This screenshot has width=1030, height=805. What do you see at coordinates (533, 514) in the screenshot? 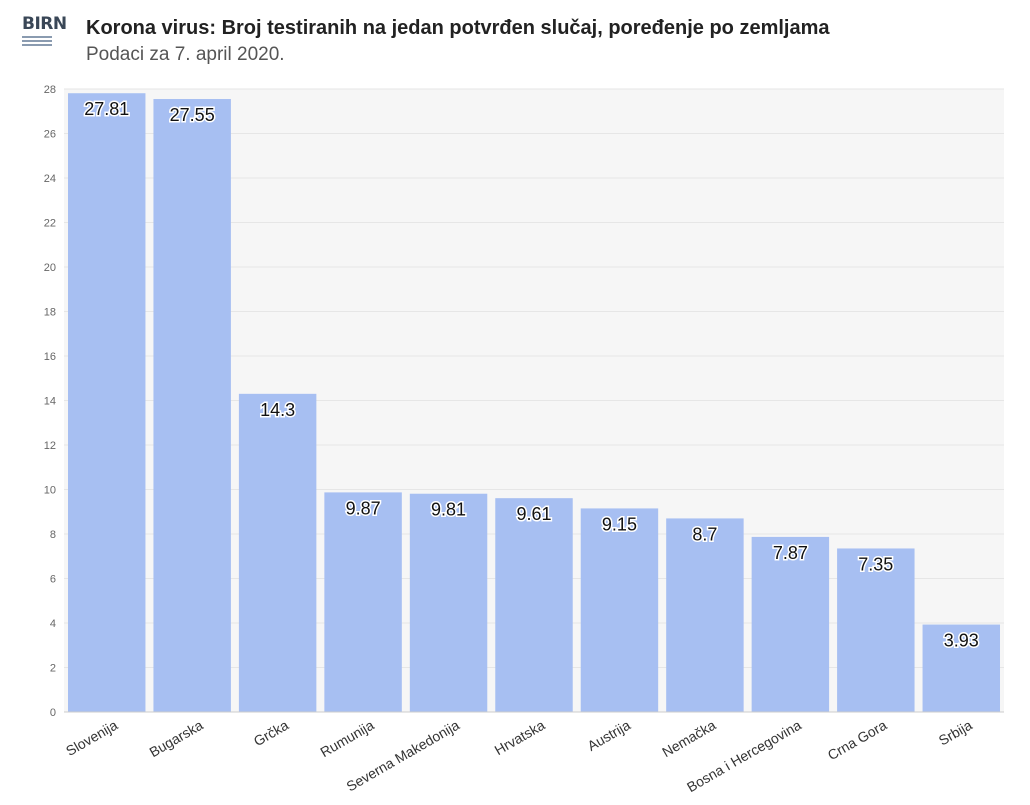
I see `data-label: 9.61` at bounding box center [533, 514].